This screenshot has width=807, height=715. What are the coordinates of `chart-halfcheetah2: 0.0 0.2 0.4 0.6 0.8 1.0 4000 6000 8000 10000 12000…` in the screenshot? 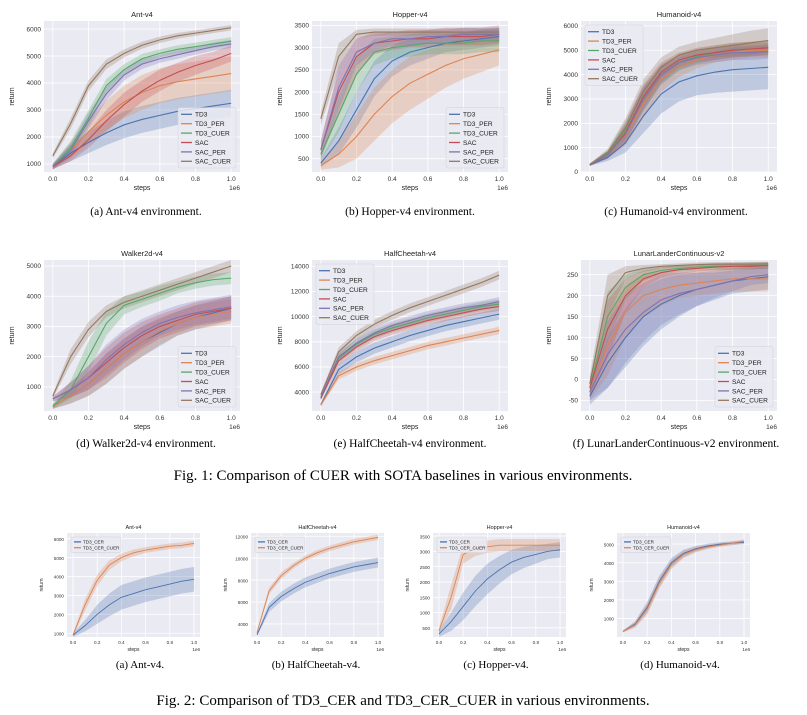 It's located at (303, 598).